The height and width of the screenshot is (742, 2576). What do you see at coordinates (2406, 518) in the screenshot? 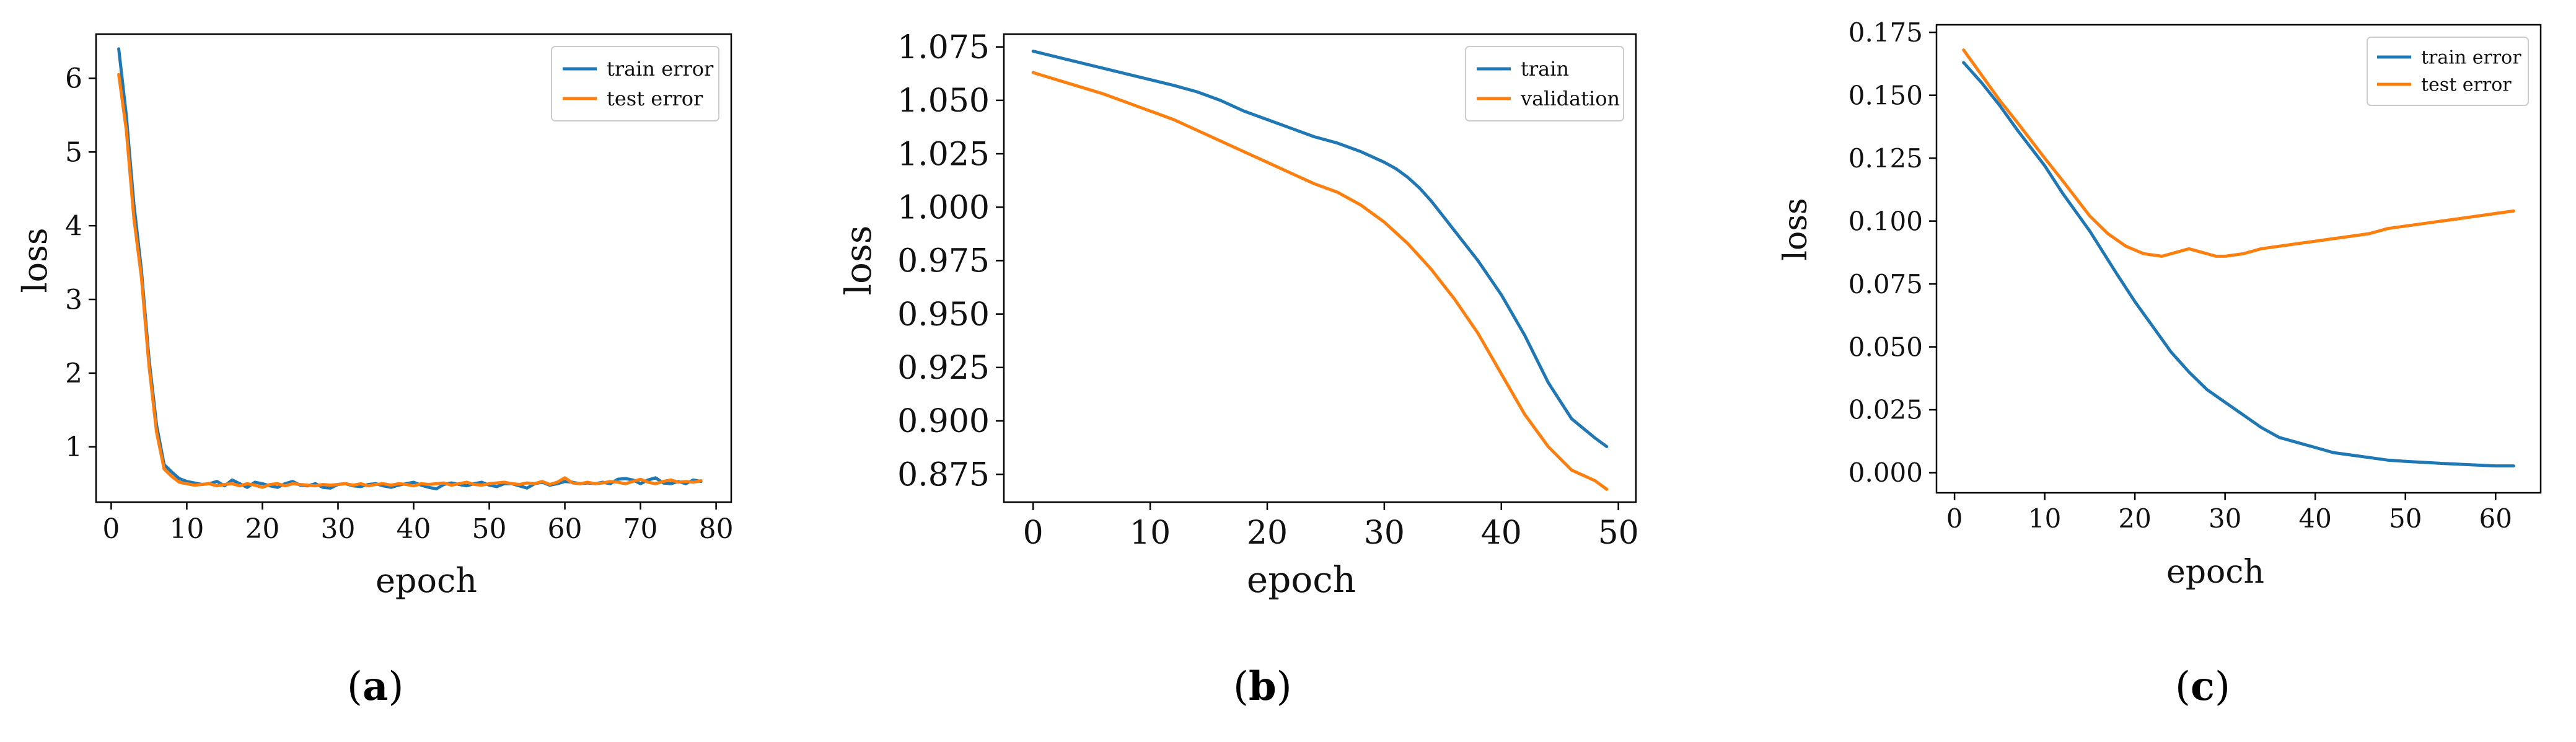
I see `chart-c-x-tick-label: 50` at bounding box center [2406, 518].